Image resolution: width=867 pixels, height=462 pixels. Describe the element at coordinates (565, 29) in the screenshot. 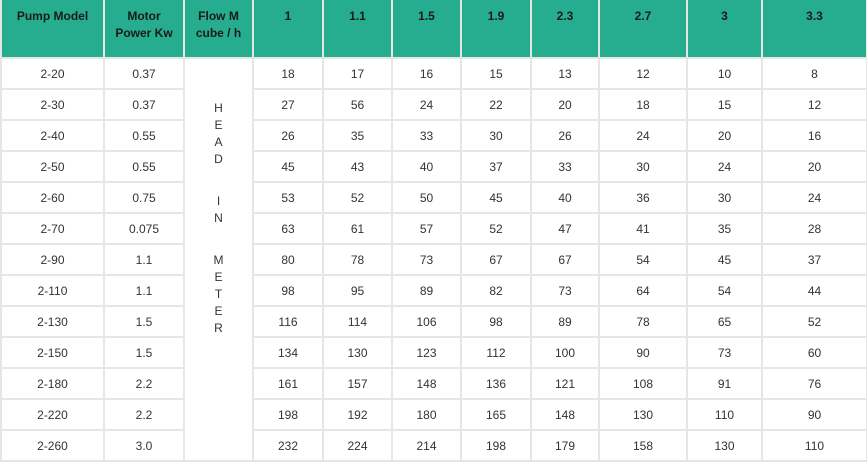

I see `header-flow-value: 2.3` at that location.